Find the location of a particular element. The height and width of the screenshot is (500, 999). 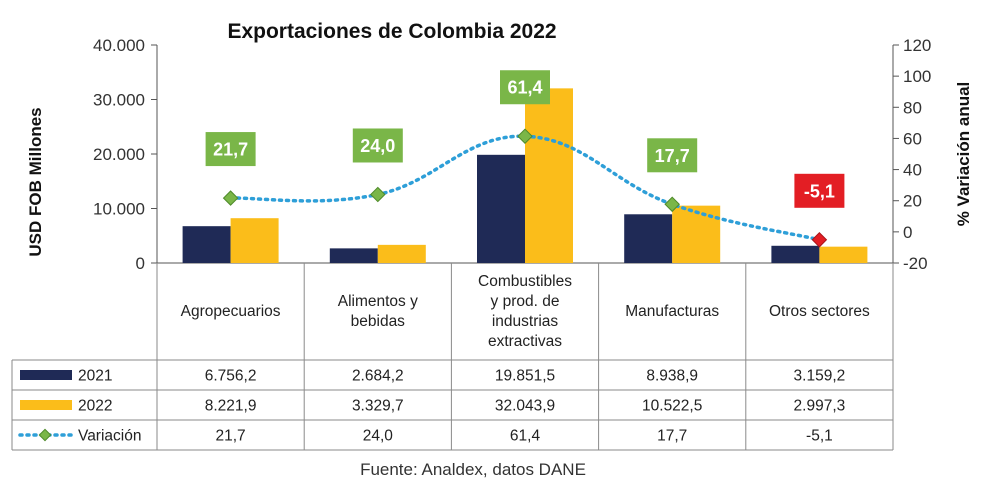

table-cell-value: 6.756,2 is located at coordinates (231, 376).